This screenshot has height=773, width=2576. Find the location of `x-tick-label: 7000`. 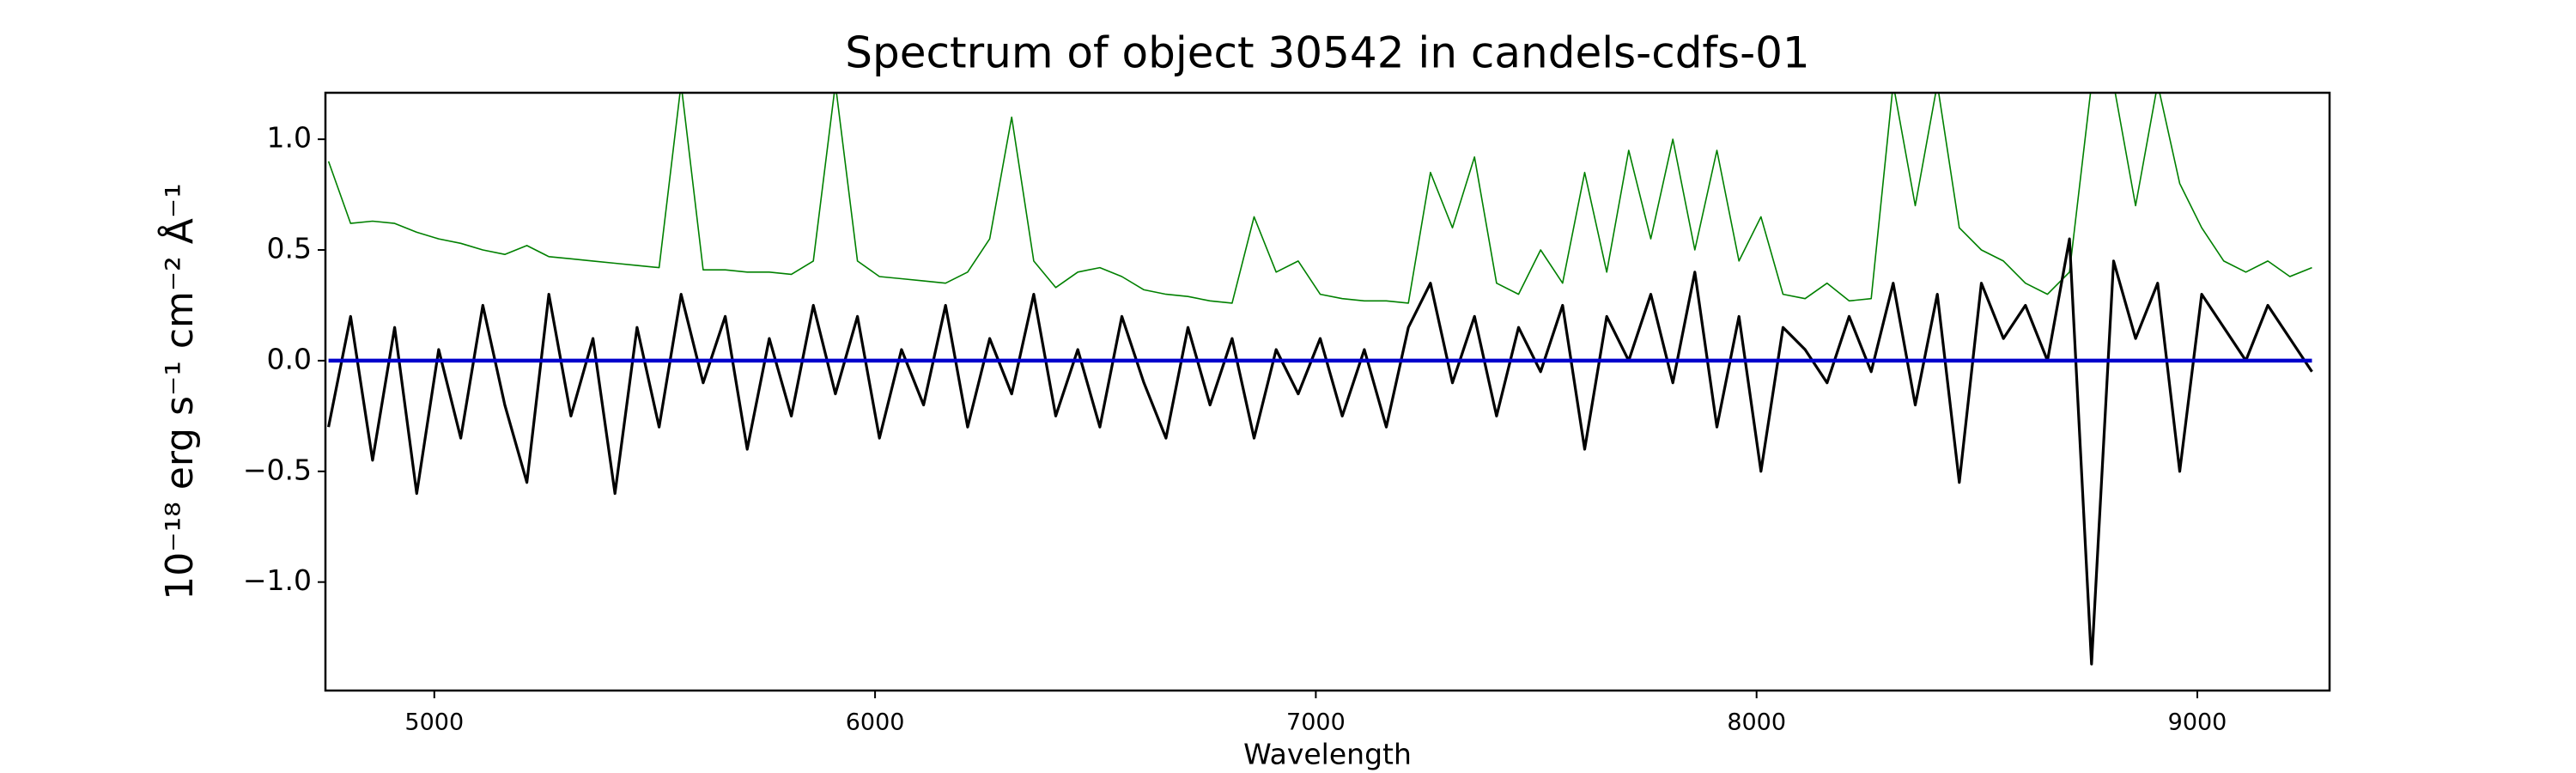

x-tick-label: 7000 is located at coordinates (1316, 722).